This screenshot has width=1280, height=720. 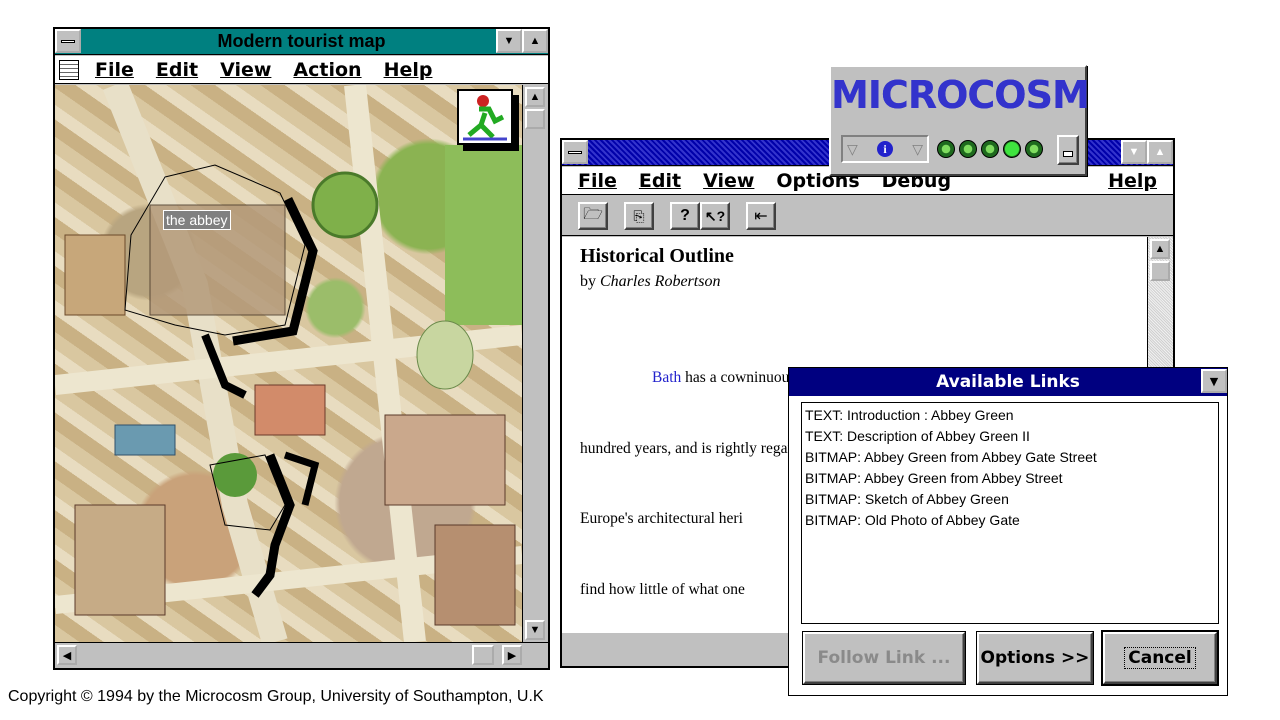 I want to click on list-item: TEXT: Introduction : Abbey Green, so click(x=909, y=415).